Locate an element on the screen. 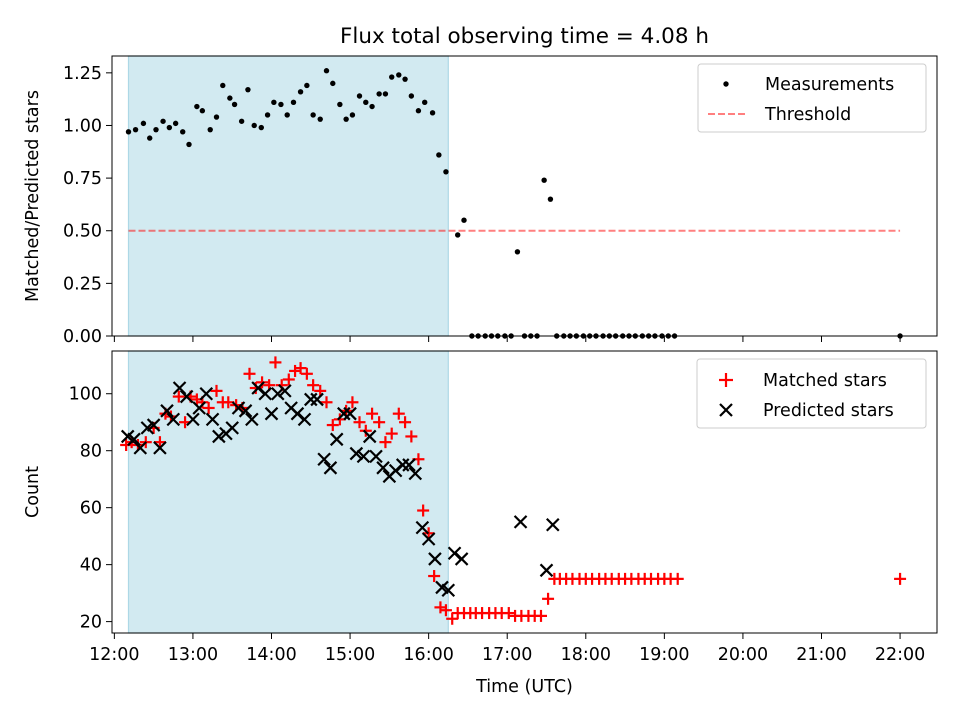  y-tick-label: 0.50 is located at coordinates (82, 232).